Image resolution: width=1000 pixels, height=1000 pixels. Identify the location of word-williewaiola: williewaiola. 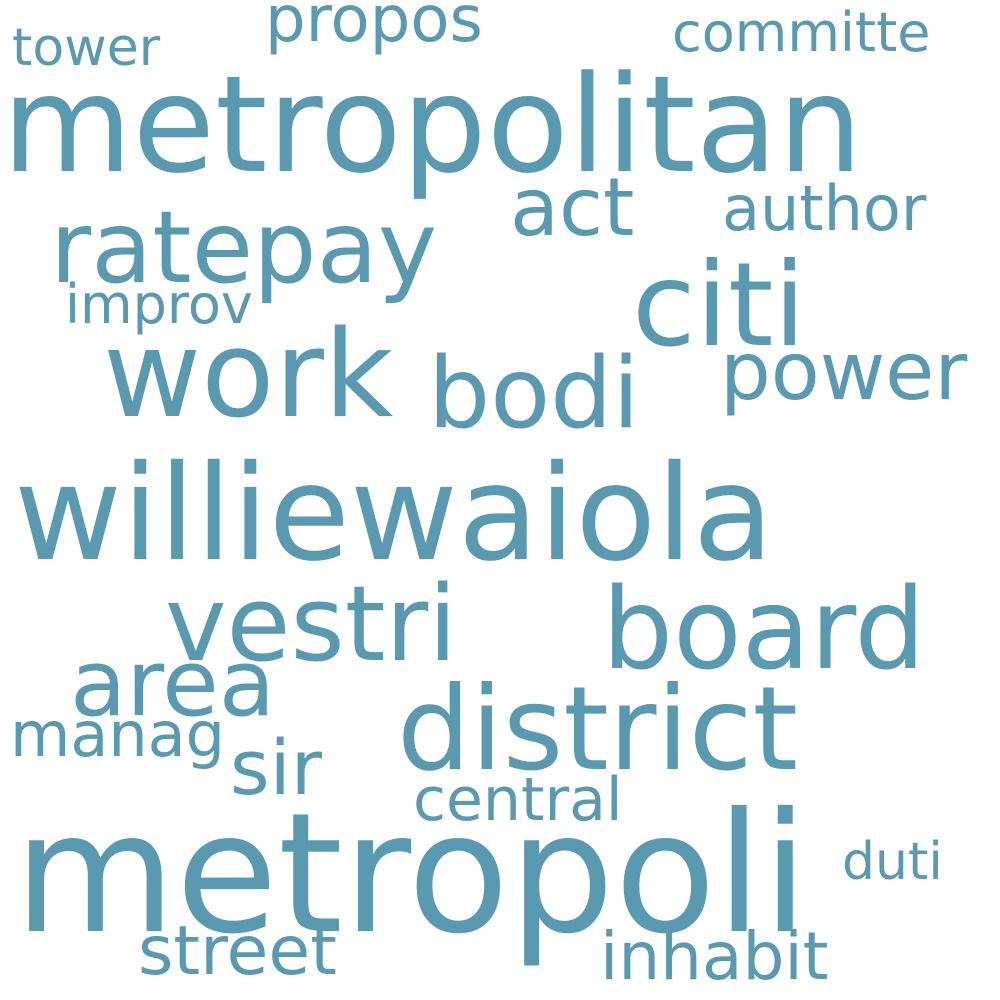
(394, 514).